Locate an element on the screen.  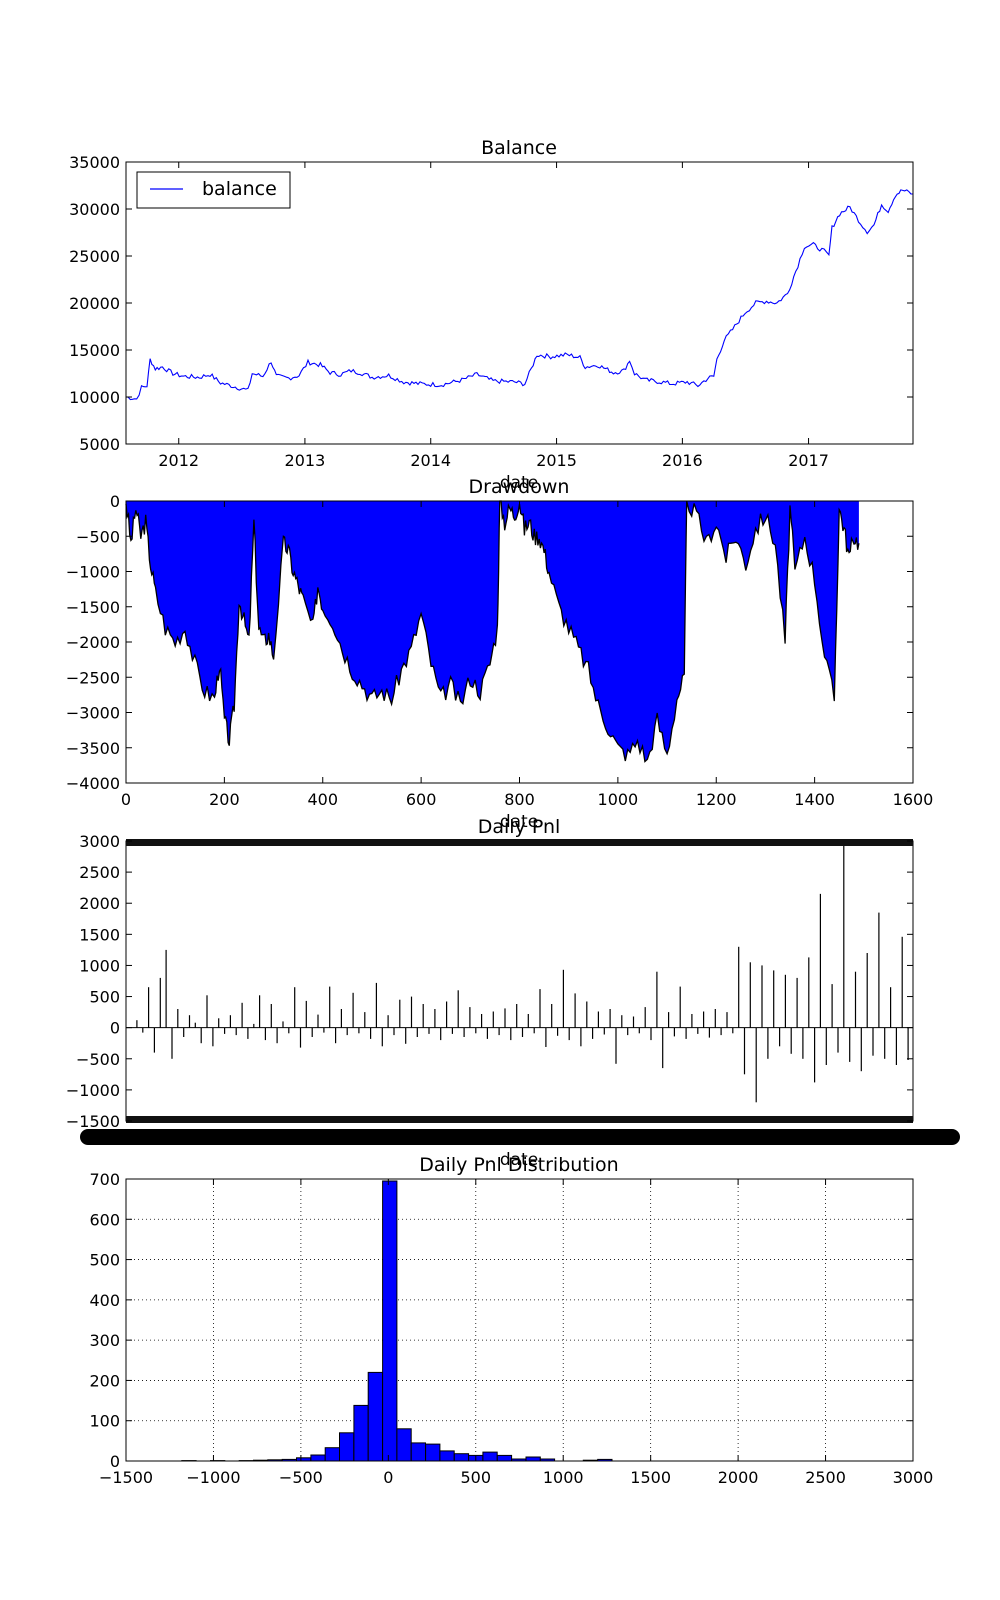
distribution-xtick-label: −1000 is located at coordinates (213, 1477).